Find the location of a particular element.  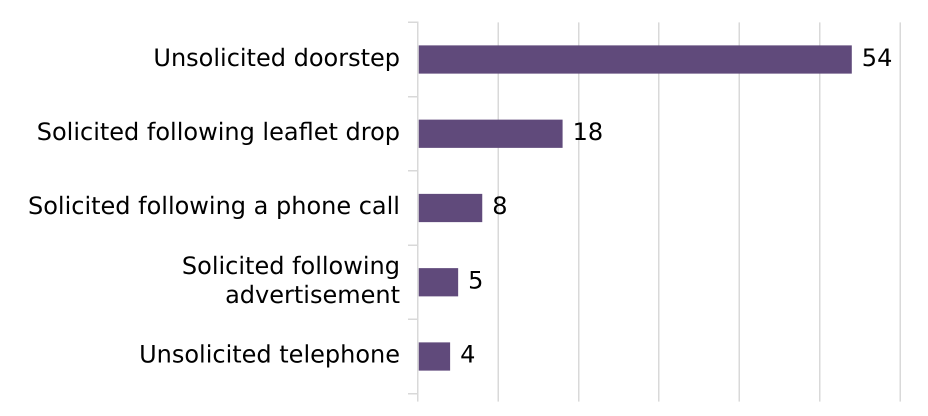

data-label: 54 is located at coordinates (877, 58).